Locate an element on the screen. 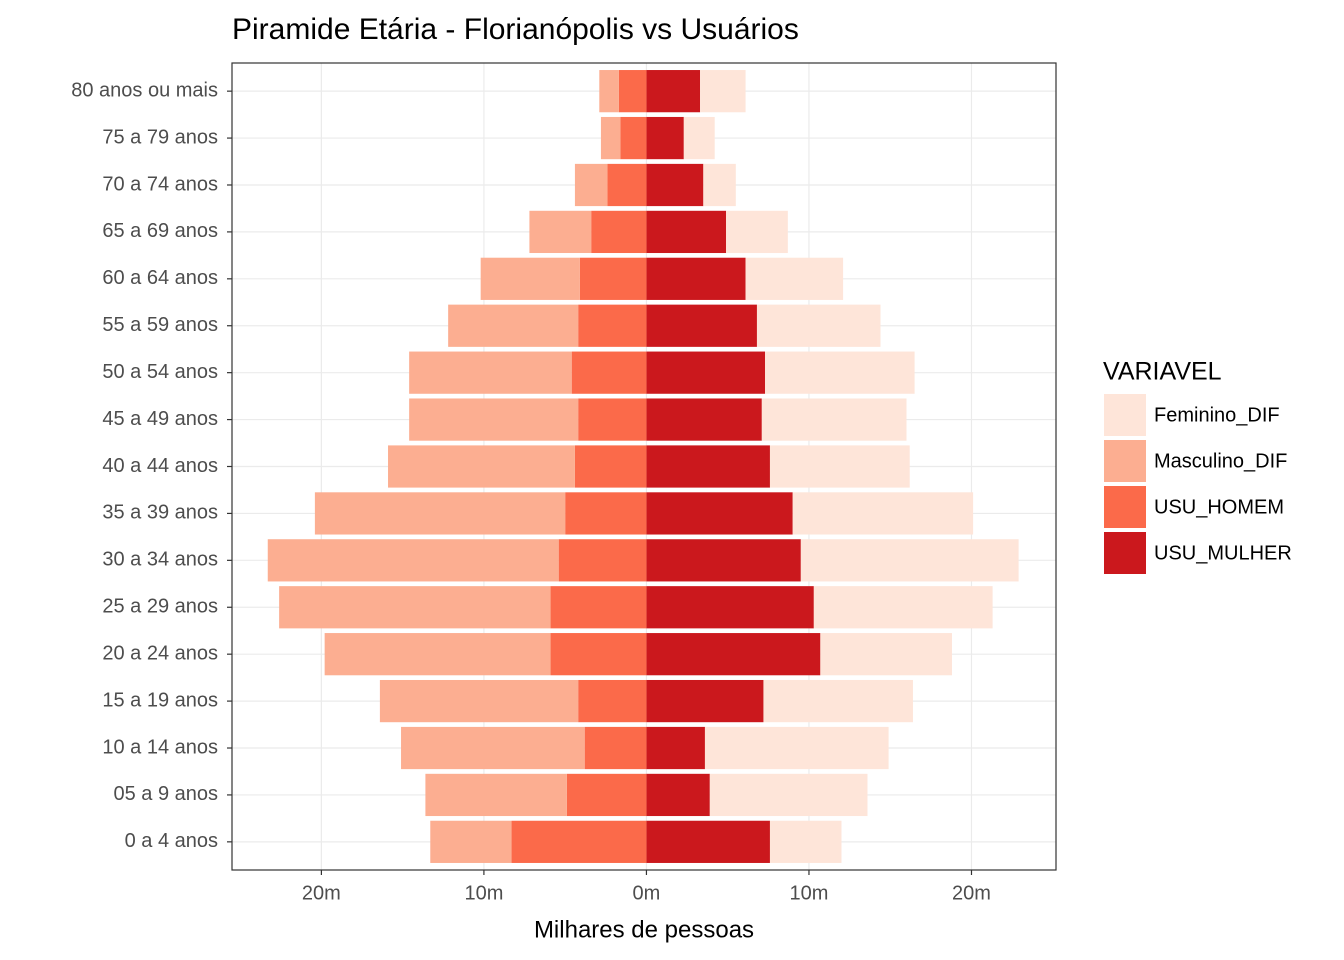  y-tick-label: 65 a 69 anos is located at coordinates (160, 231).